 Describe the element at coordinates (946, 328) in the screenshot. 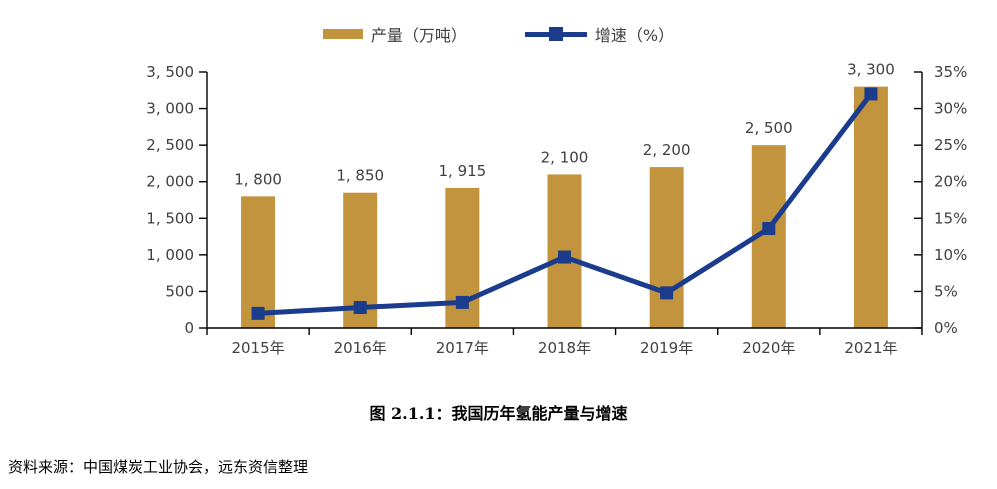

I see `right-axis-tick-label: 0%` at that location.